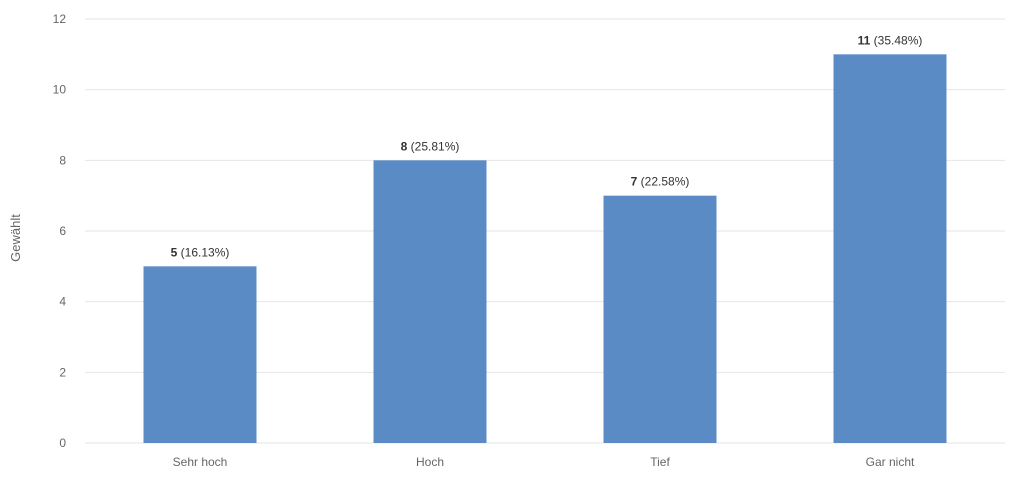  Describe the element at coordinates (890, 462) in the screenshot. I see `x-tick-label: Gar nicht` at that location.